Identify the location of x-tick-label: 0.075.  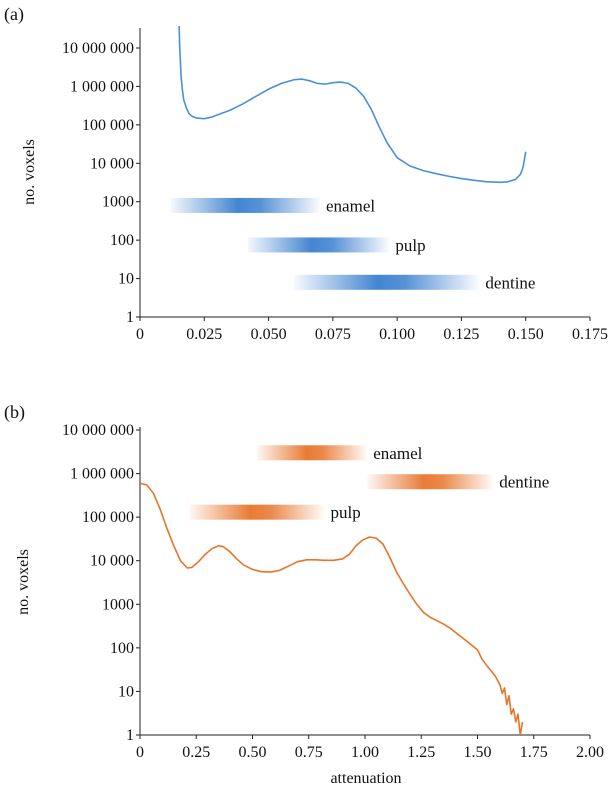
(333, 334).